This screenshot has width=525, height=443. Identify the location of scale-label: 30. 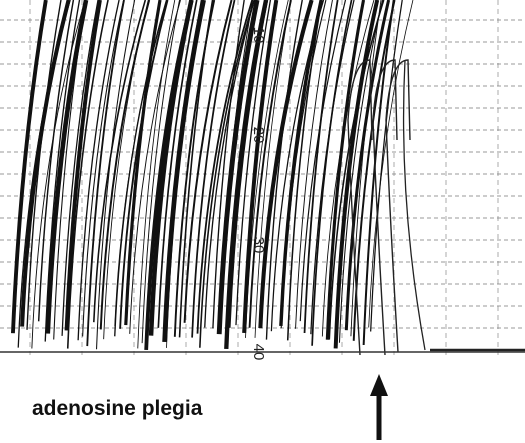
(258, 245).